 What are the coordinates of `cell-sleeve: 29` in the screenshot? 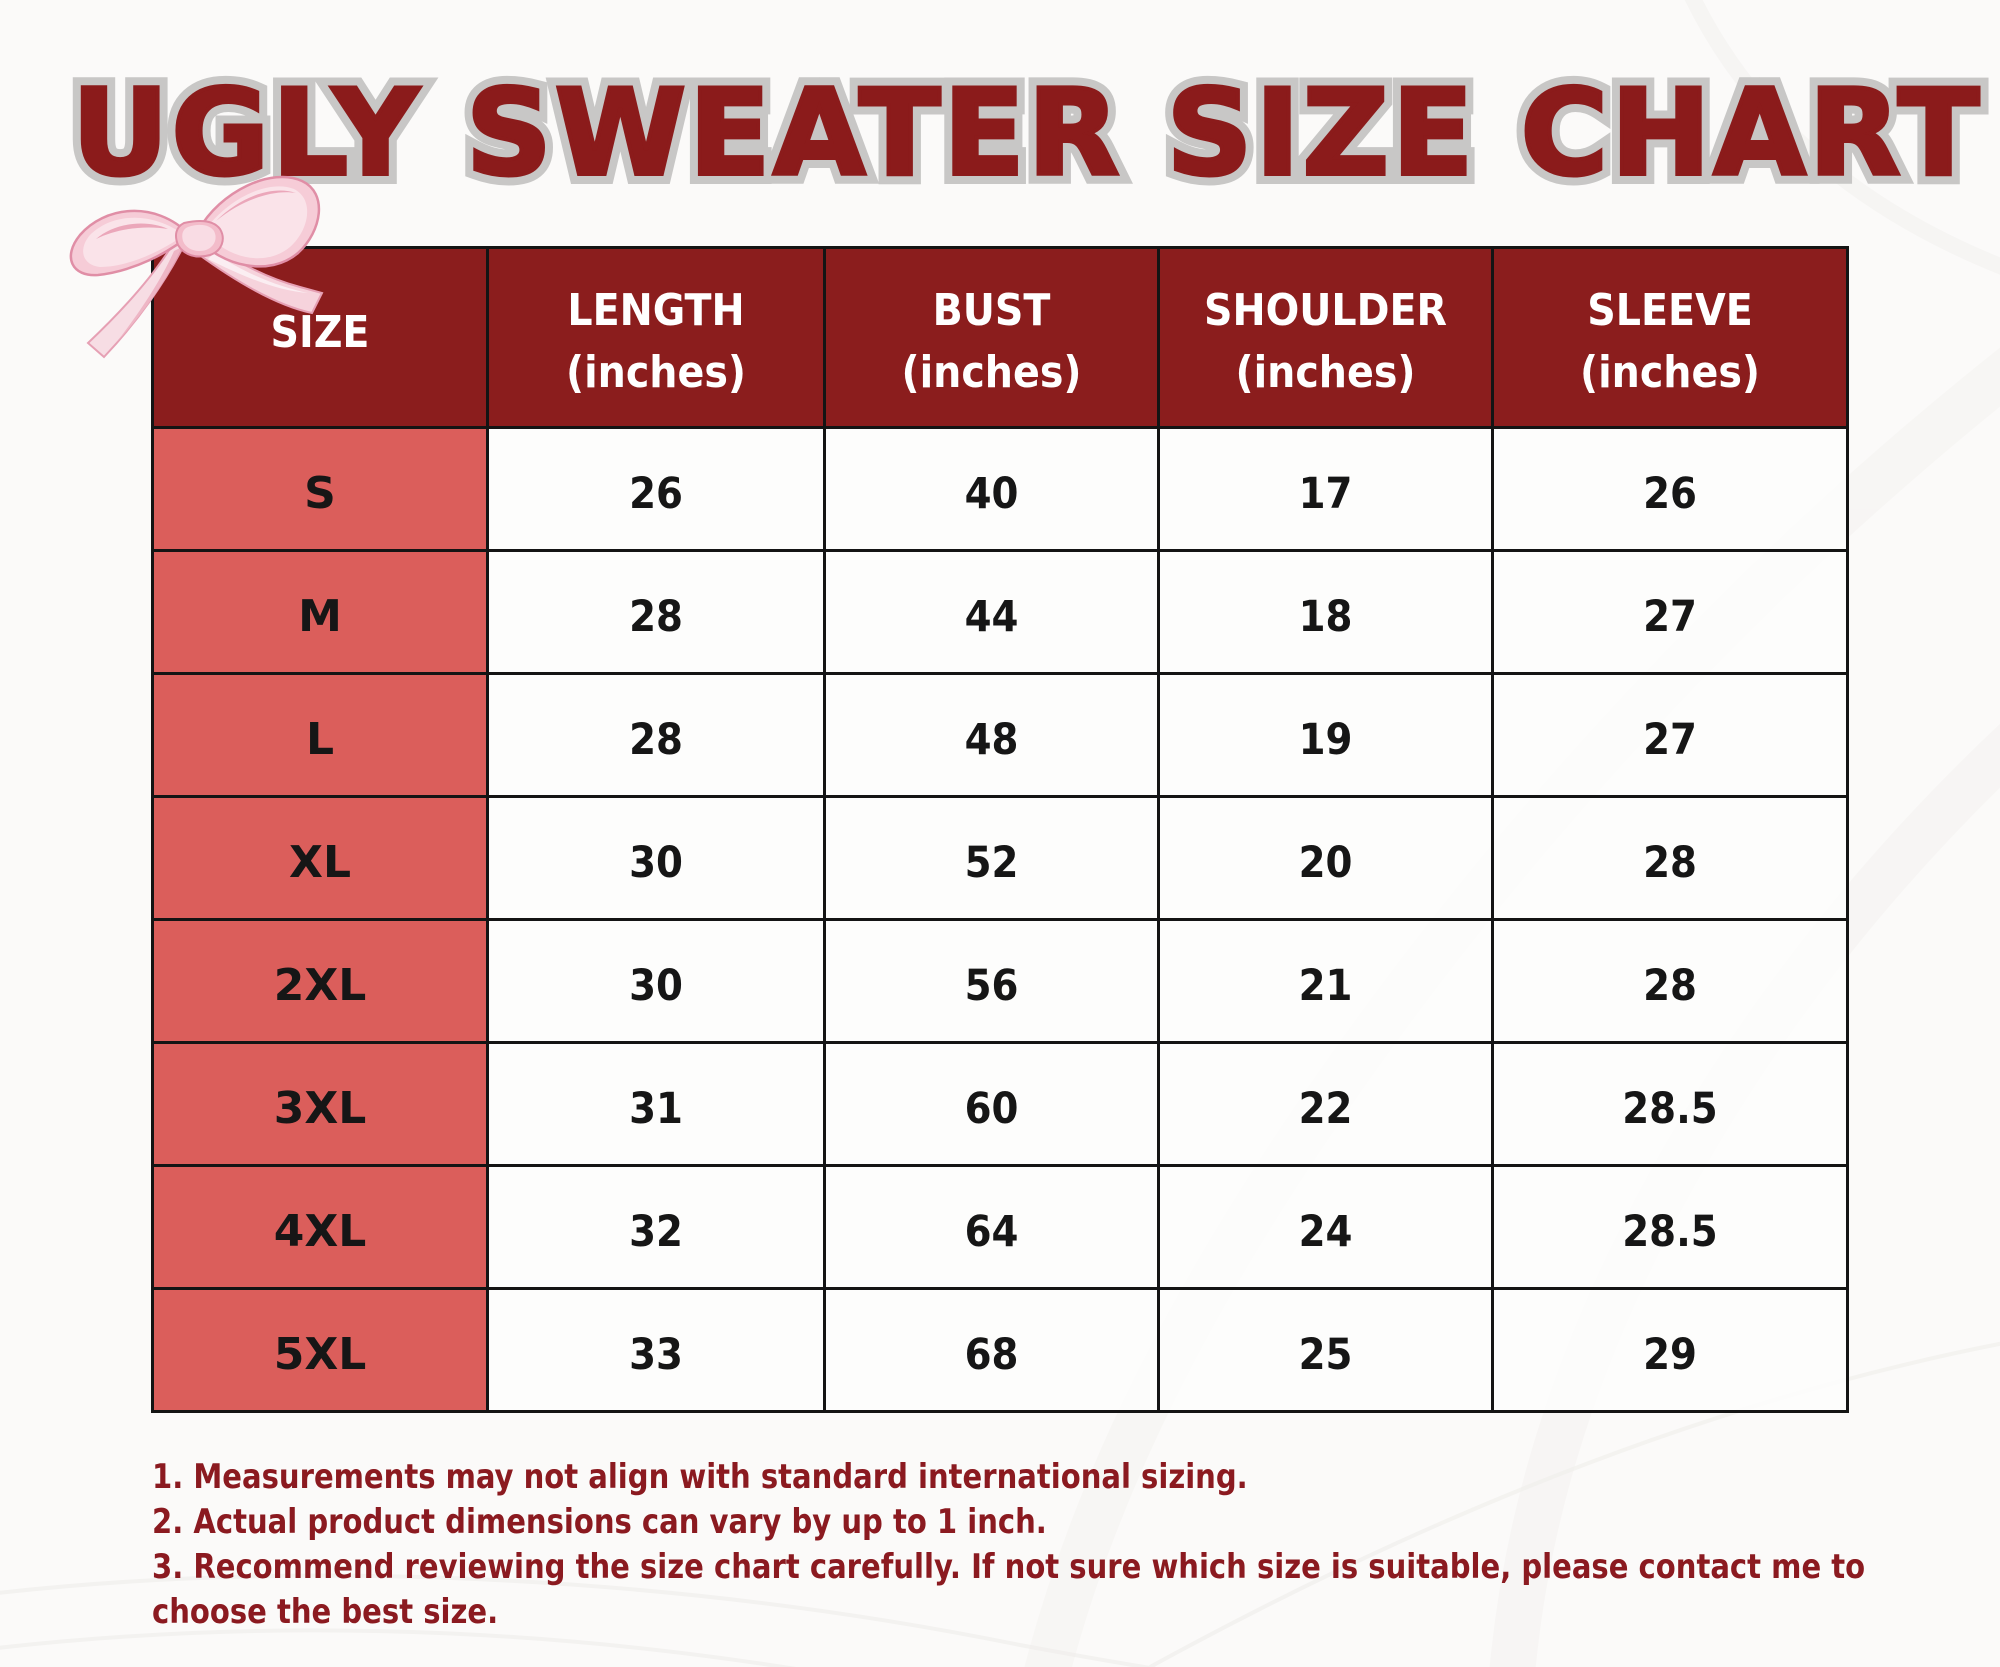 It's located at (1670, 1350).